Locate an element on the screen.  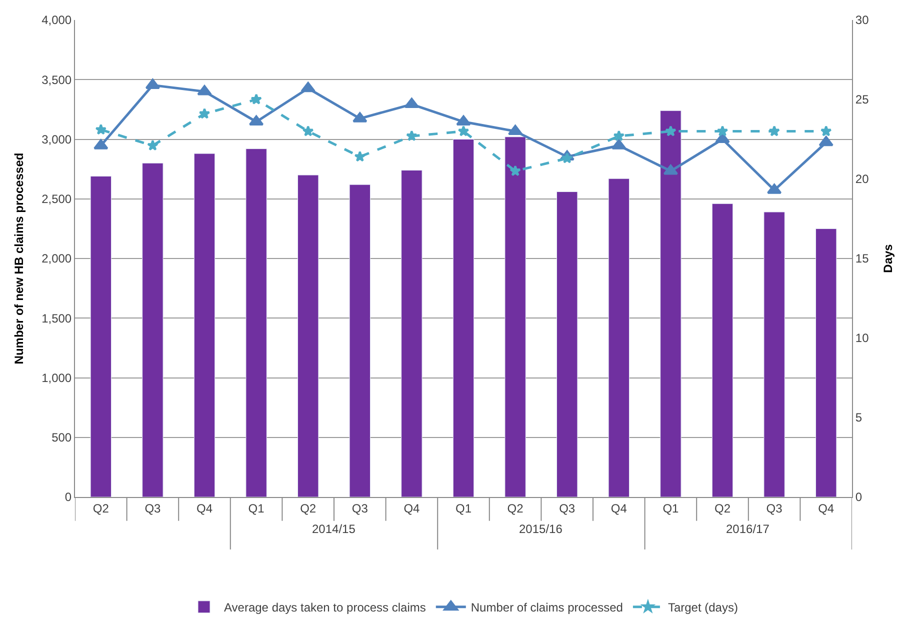
text: 2015/16 is located at coordinates (541, 529).